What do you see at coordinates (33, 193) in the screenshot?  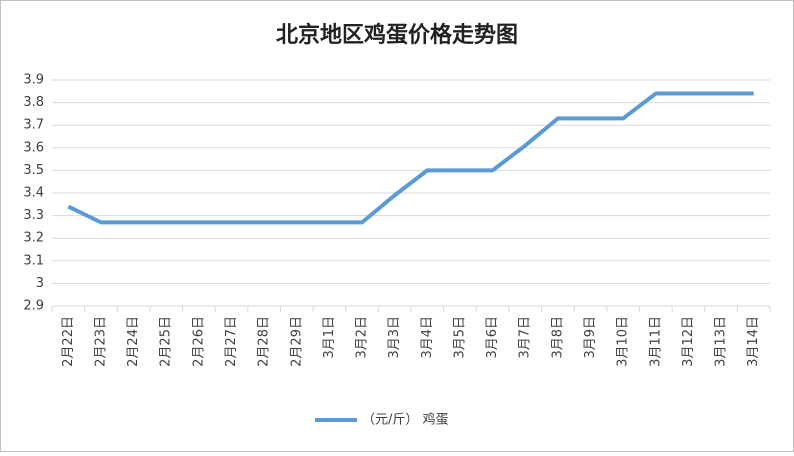 I see `y-tick-label: 3.4` at bounding box center [33, 193].